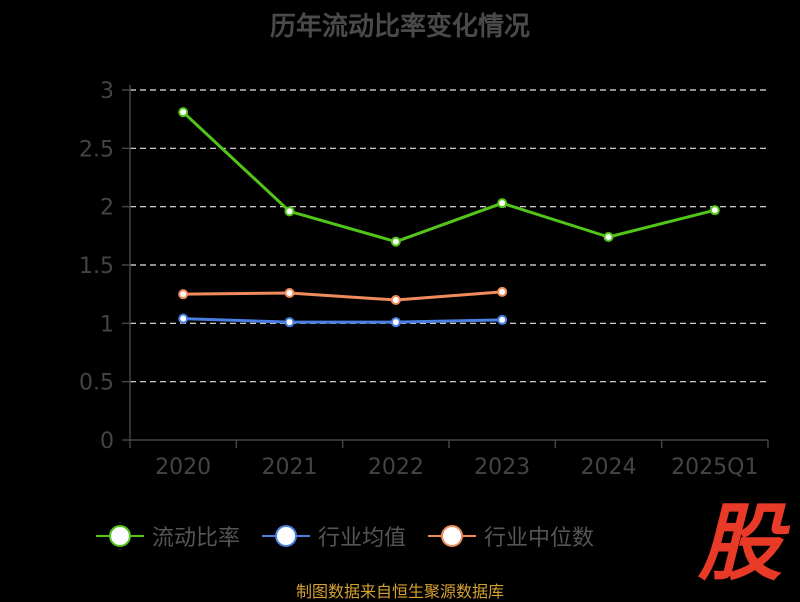 The height and width of the screenshot is (602, 800). What do you see at coordinates (119, 536) in the screenshot?
I see `legend-marker-current-ratio` at bounding box center [119, 536].